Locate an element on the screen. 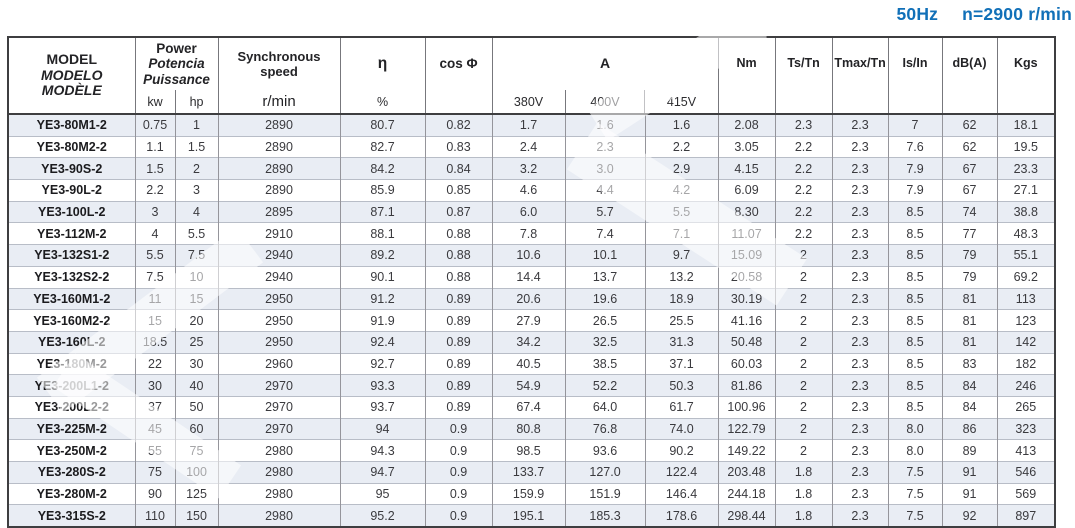 The image size is (1075, 528). frequency-label: 50Hz is located at coordinates (917, 14).